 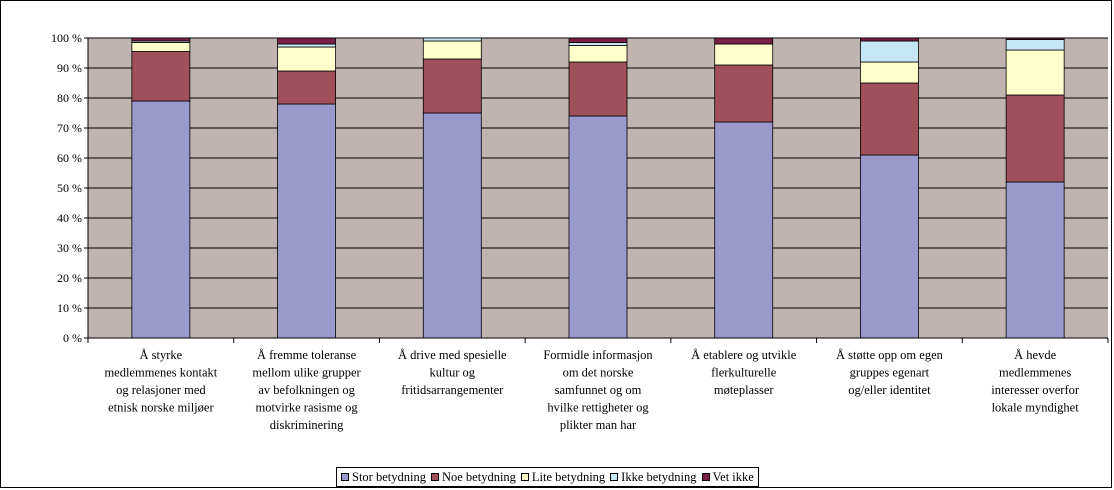 What do you see at coordinates (69, 128) in the screenshot?
I see `y-tick-label: 70 %` at bounding box center [69, 128].